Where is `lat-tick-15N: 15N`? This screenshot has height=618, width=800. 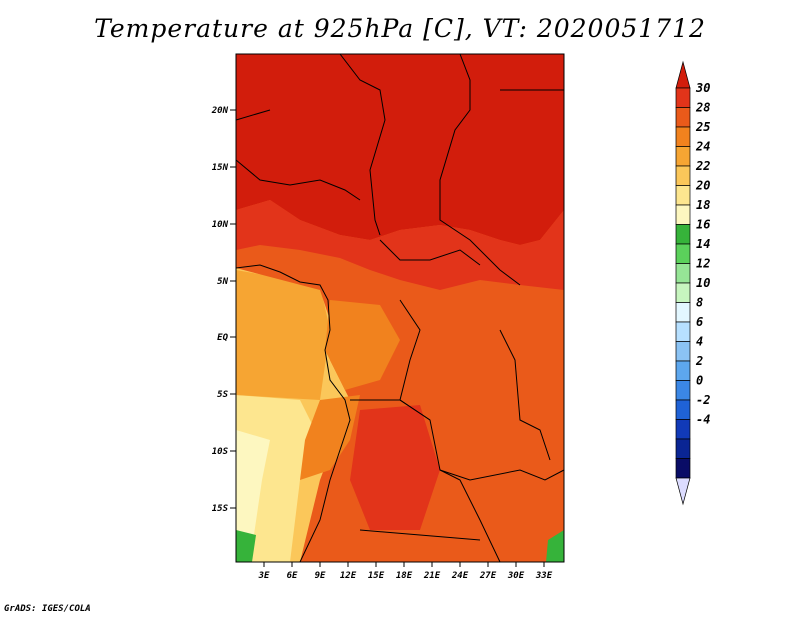
lat-tick-15N: 15N is located at coordinates (224, 168).